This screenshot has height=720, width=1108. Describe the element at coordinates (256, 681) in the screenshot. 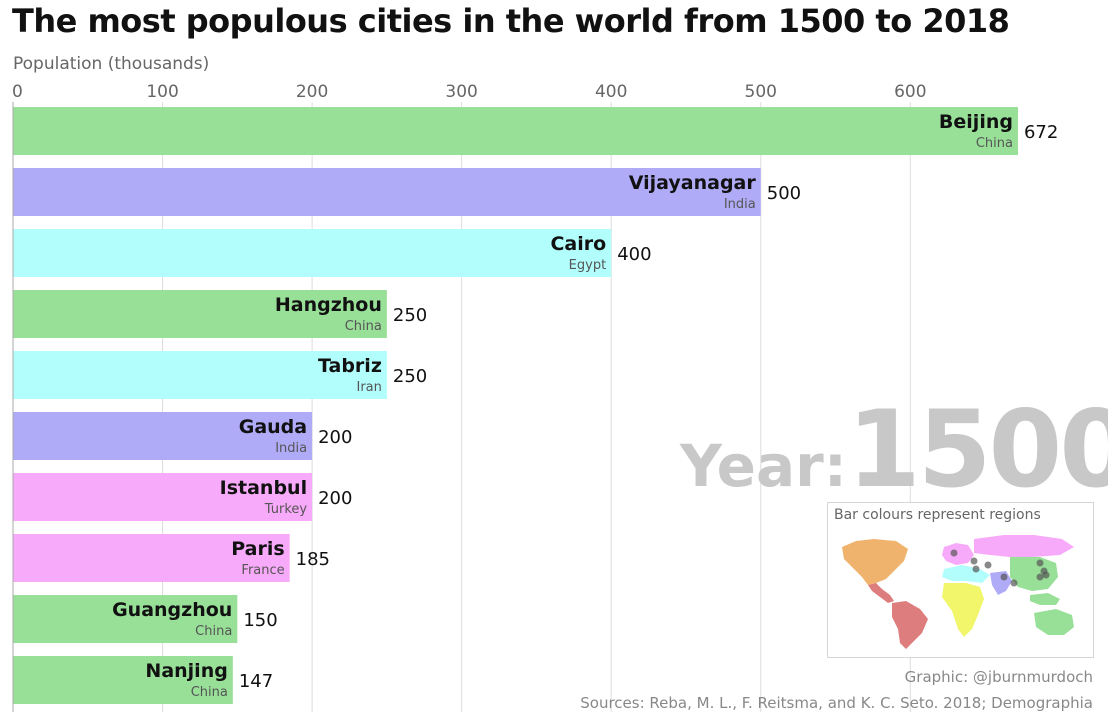

I see `bar-value-label: 147` at that location.